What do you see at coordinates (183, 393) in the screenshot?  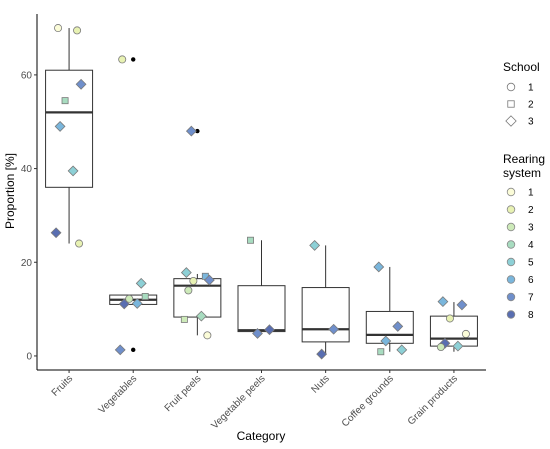 I see `x-tick-label: Fruit peels` at bounding box center [183, 393].